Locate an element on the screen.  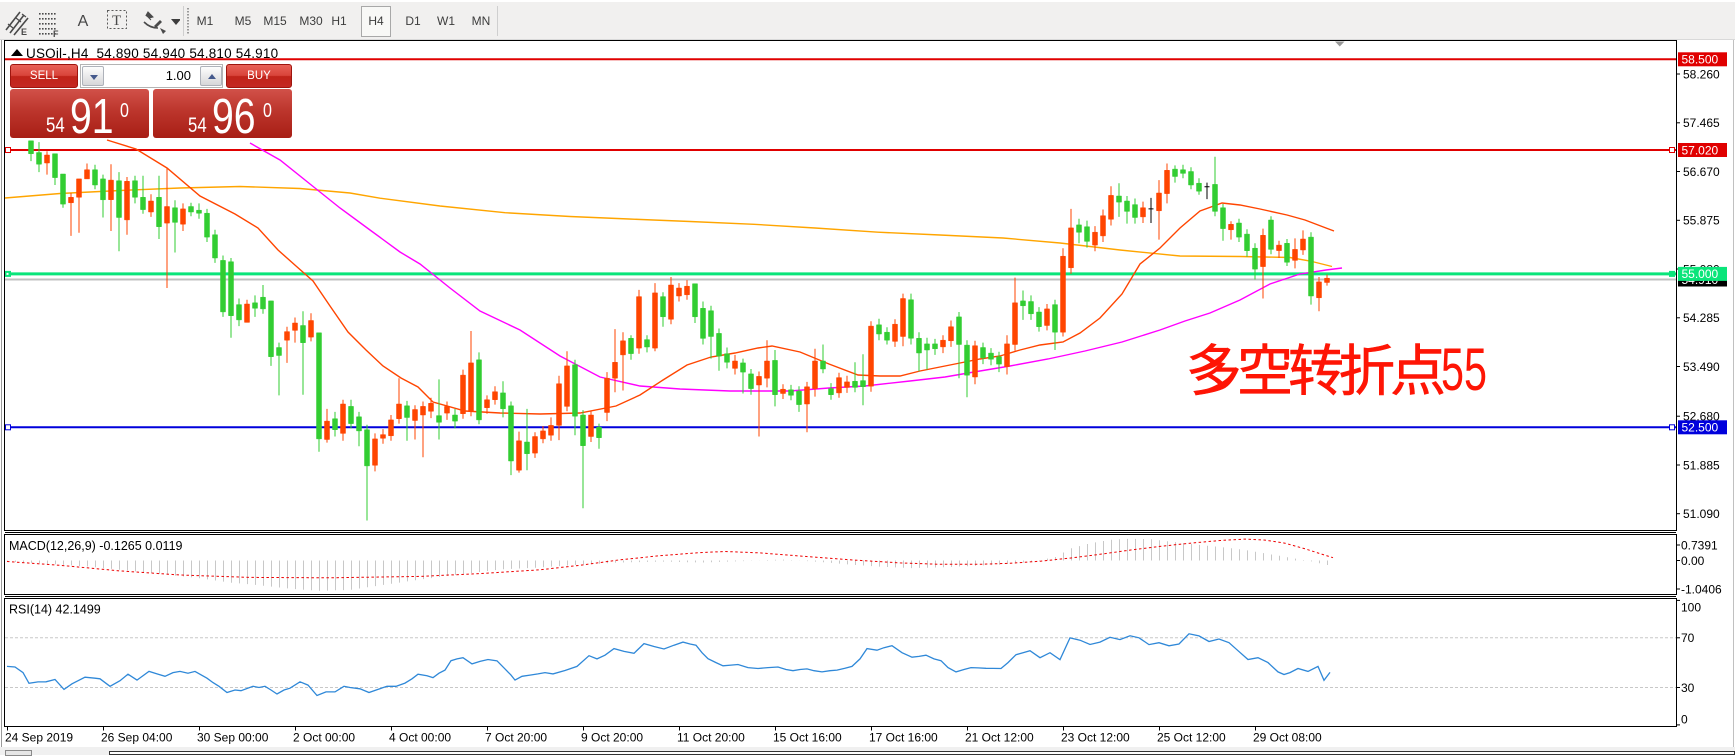
svg-text: 0.00 is located at coordinates (1693, 561).